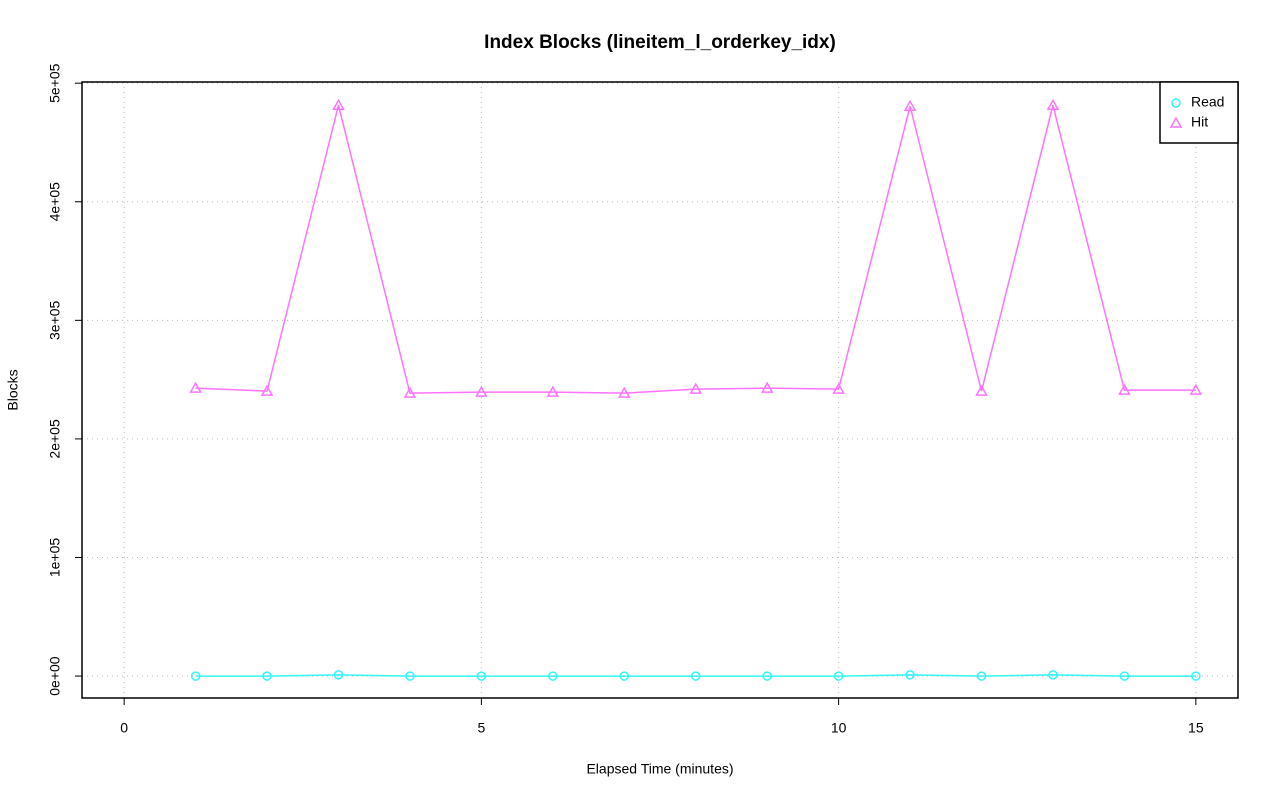  I want to click on x-tick-label: 15, so click(1196, 728).